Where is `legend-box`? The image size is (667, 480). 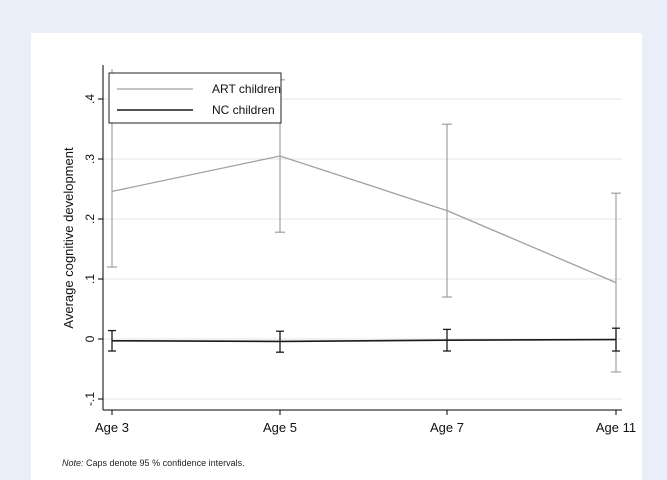
legend-box is located at coordinates (195, 98).